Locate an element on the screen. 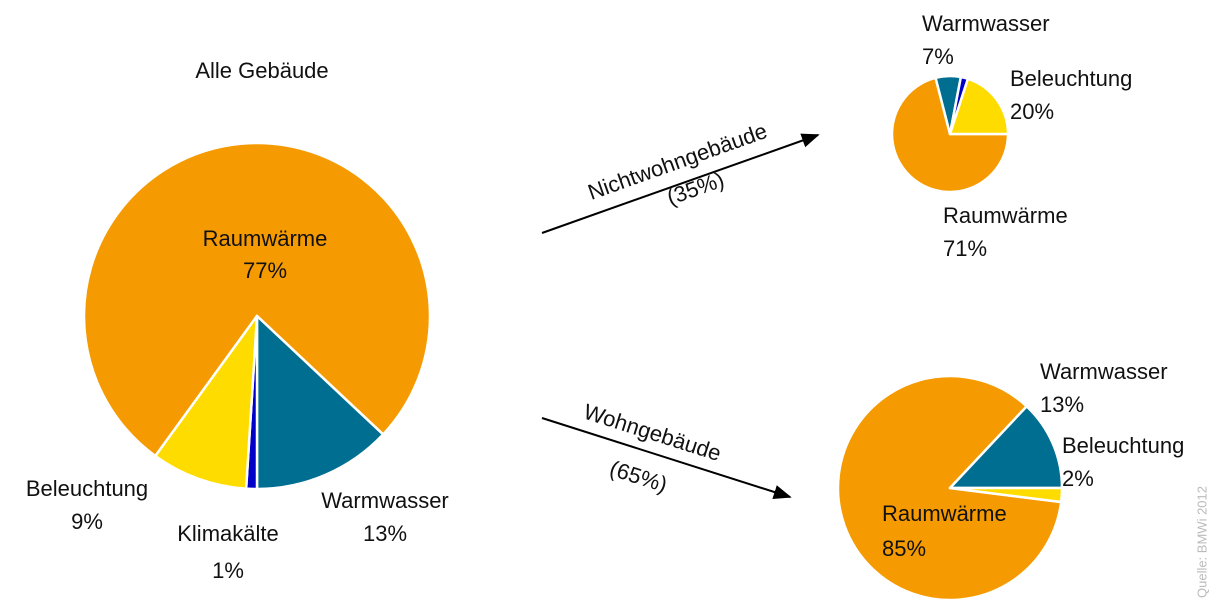 The height and width of the screenshot is (603, 1227). chart-title: Alle Gebäude is located at coordinates (261, 70).